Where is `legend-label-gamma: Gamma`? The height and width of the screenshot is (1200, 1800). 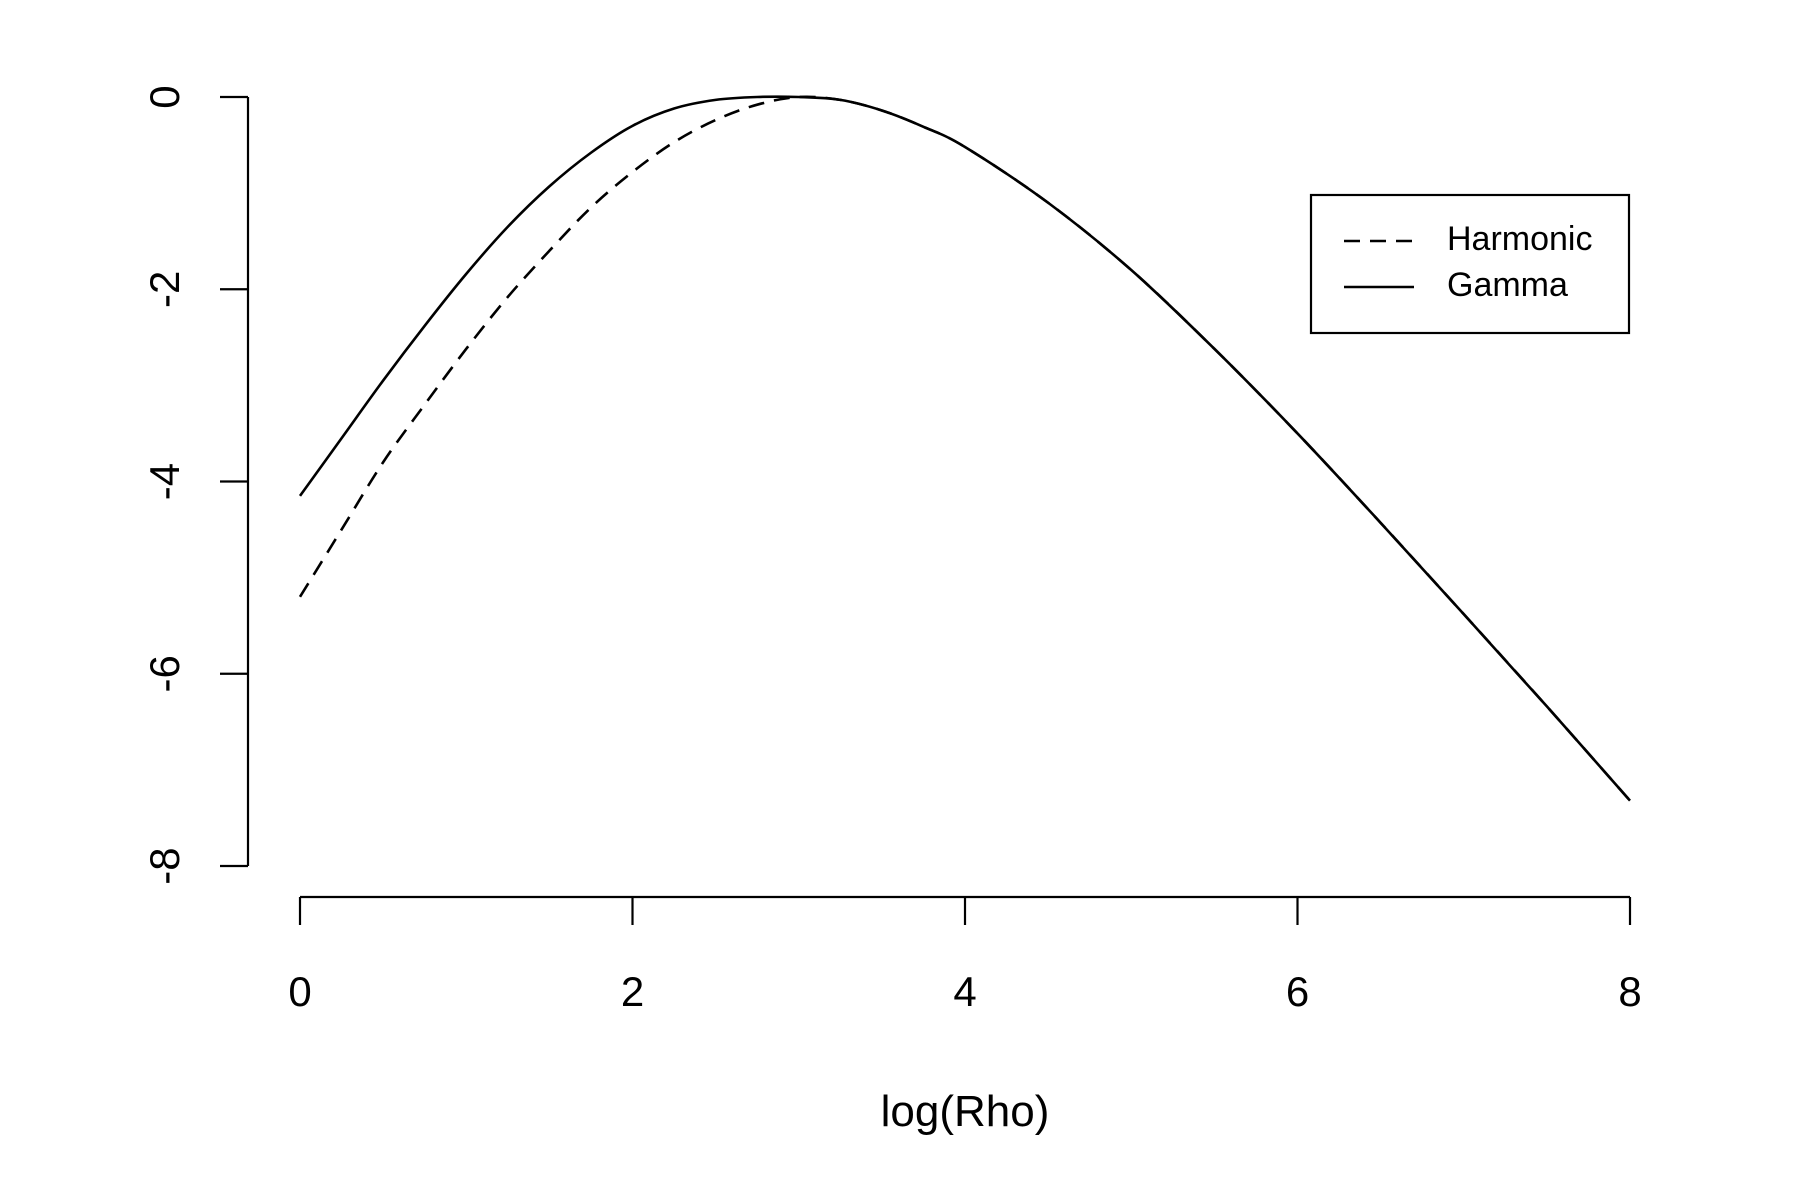 legend-label-gamma: Gamma is located at coordinates (1507, 285).